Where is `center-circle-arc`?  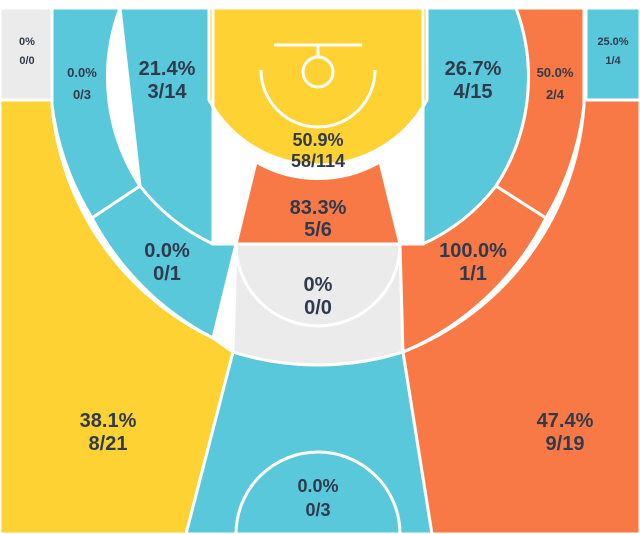 center-circle-arc is located at coordinates (318, 492).